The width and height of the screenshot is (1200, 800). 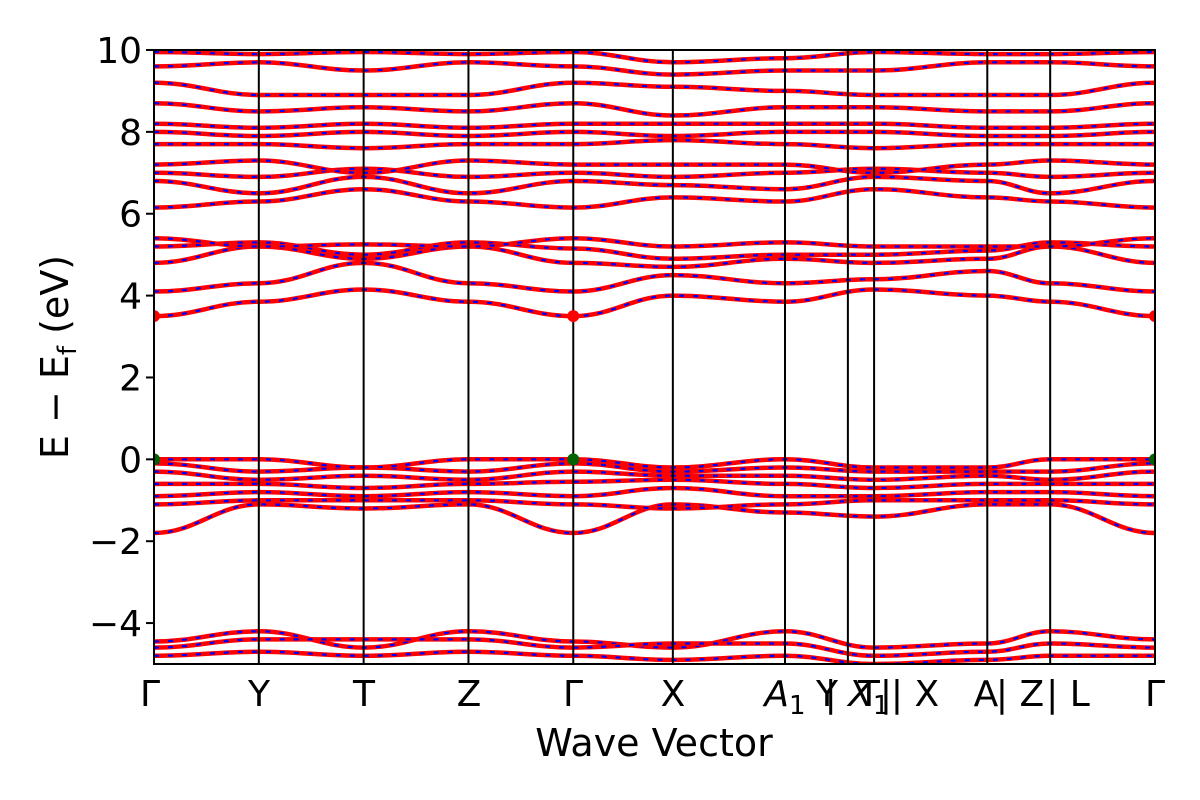 I want to click on band-24-spin-up, so click(x=654, y=68).